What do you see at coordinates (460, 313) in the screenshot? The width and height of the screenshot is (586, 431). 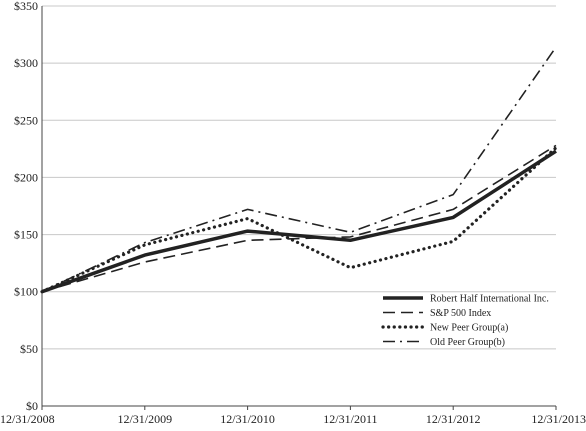 I see `legend-label: S&P 500 Index` at bounding box center [460, 313].